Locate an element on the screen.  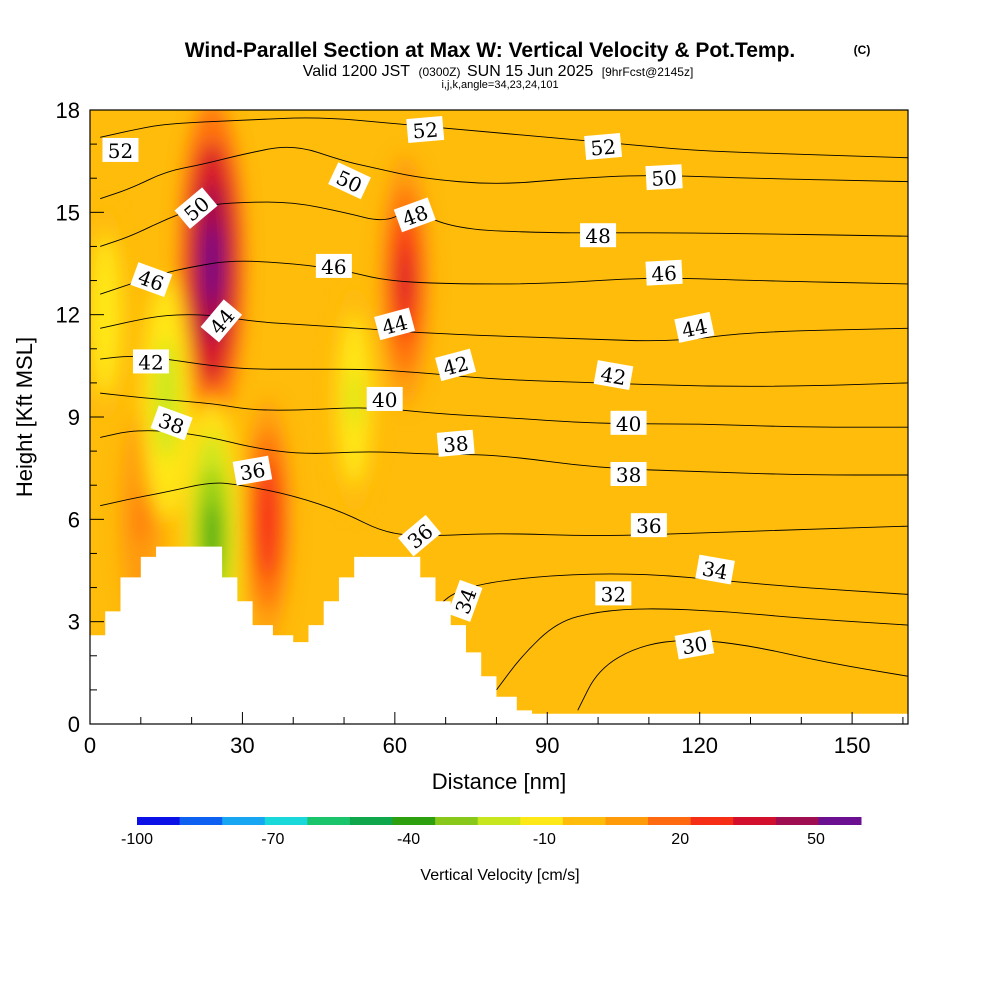
isoline-label-48: 48 is located at coordinates (598, 235).